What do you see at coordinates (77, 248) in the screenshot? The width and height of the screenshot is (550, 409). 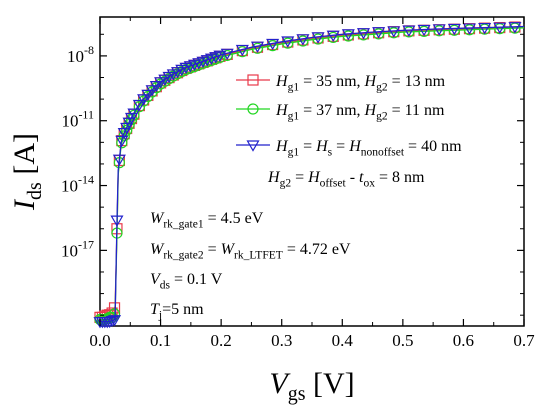 I see `y-tick-label: 10-17` at bounding box center [77, 248].